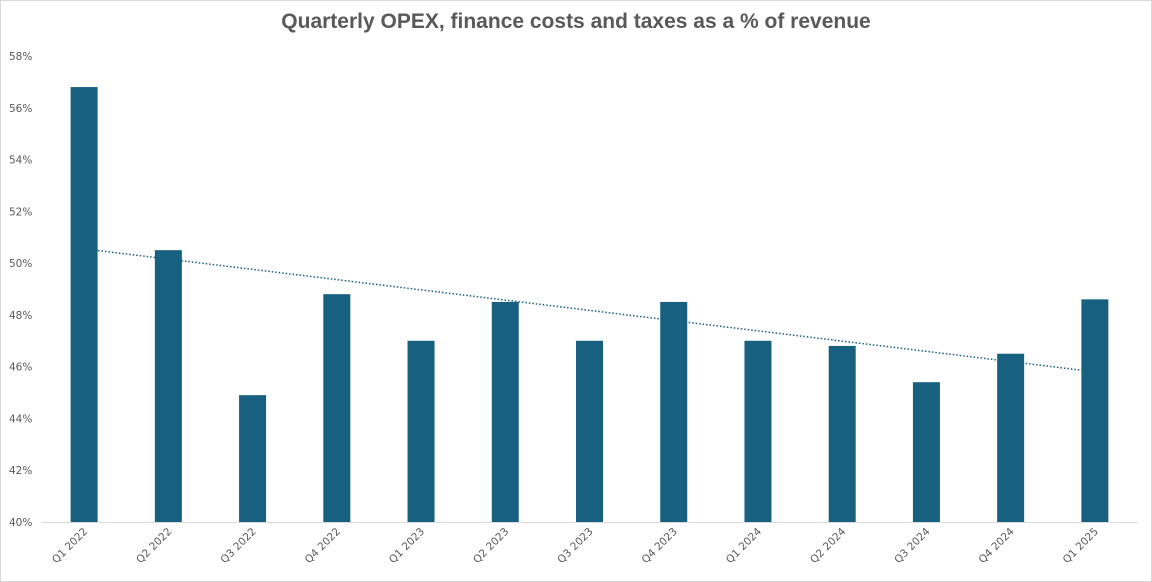 The width and height of the screenshot is (1152, 582). What do you see at coordinates (20, 368) in the screenshot?
I see `y-tick-label: 46%` at bounding box center [20, 368].